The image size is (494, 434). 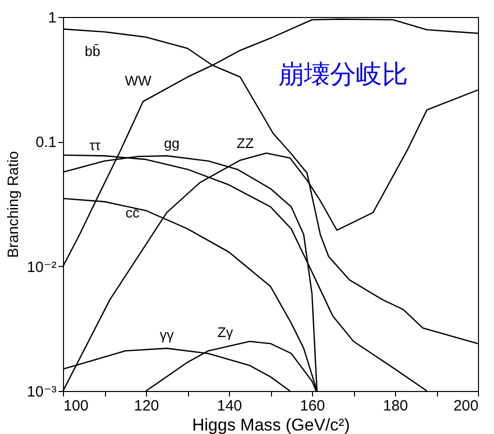 What do you see at coordinates (313, 406) in the screenshot?
I see `x-tick-label: 160` at bounding box center [313, 406].